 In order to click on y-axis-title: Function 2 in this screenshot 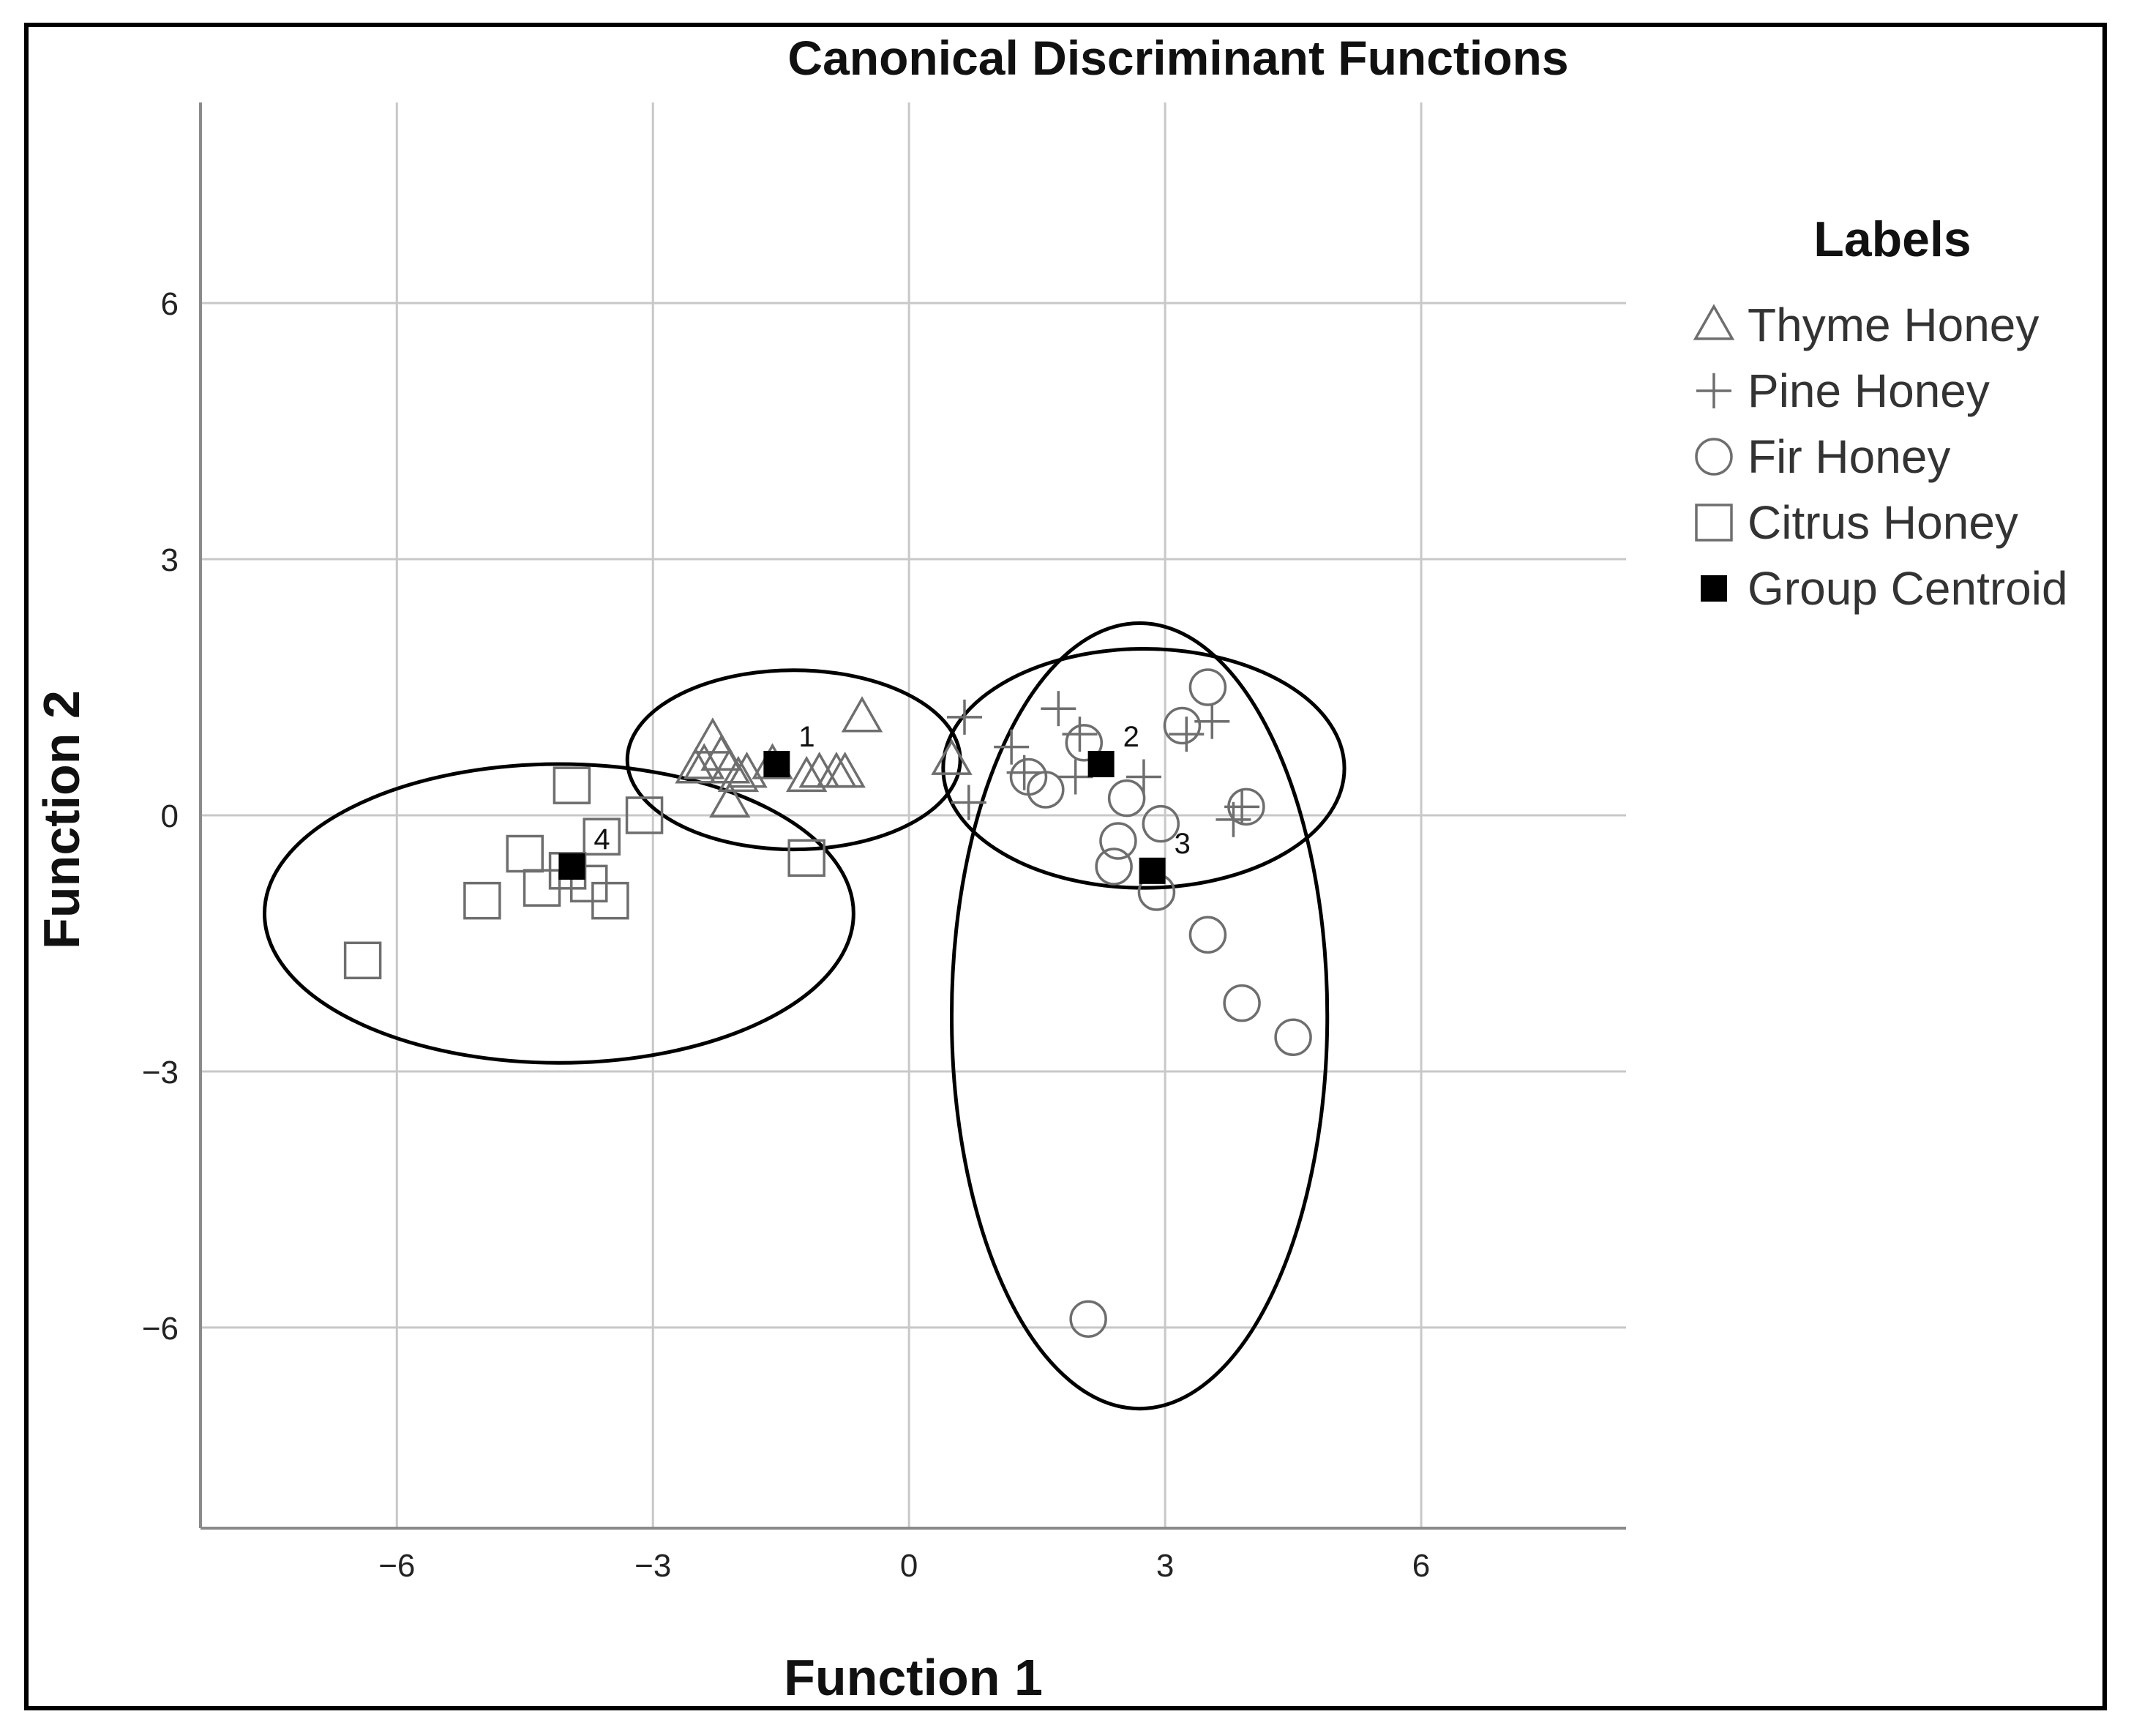, I will do `click(61, 820)`.